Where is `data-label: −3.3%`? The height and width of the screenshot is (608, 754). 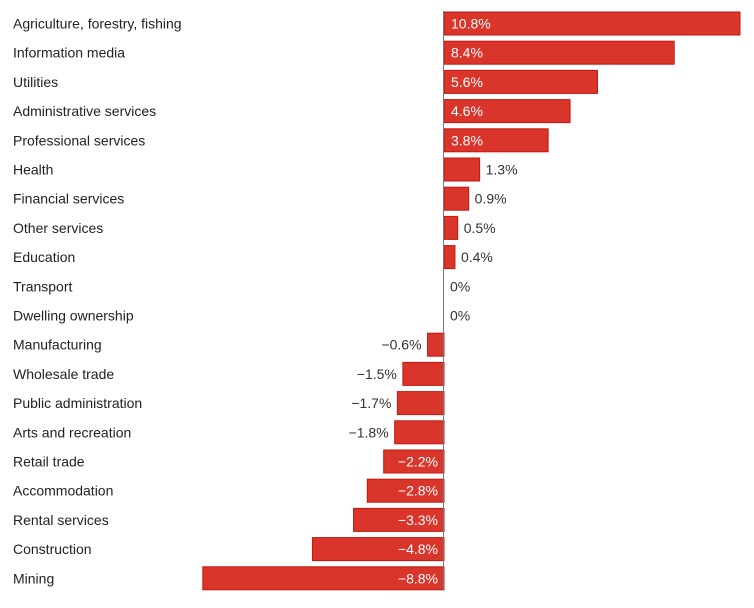 data-label: −3.3% is located at coordinates (418, 520).